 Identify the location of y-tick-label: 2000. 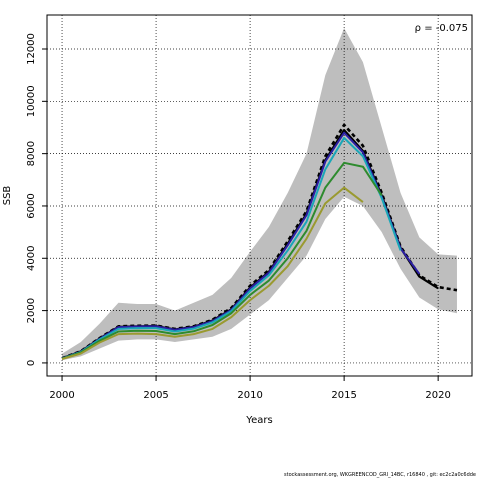
(31, 310).